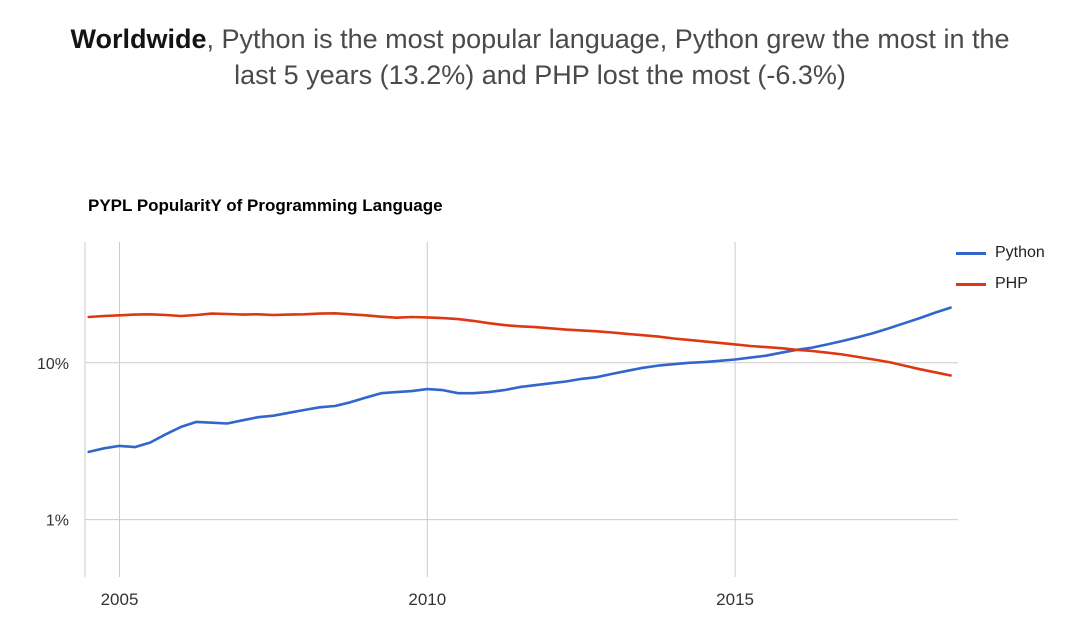  I want to click on x-tick-label: 2005, so click(120, 599).